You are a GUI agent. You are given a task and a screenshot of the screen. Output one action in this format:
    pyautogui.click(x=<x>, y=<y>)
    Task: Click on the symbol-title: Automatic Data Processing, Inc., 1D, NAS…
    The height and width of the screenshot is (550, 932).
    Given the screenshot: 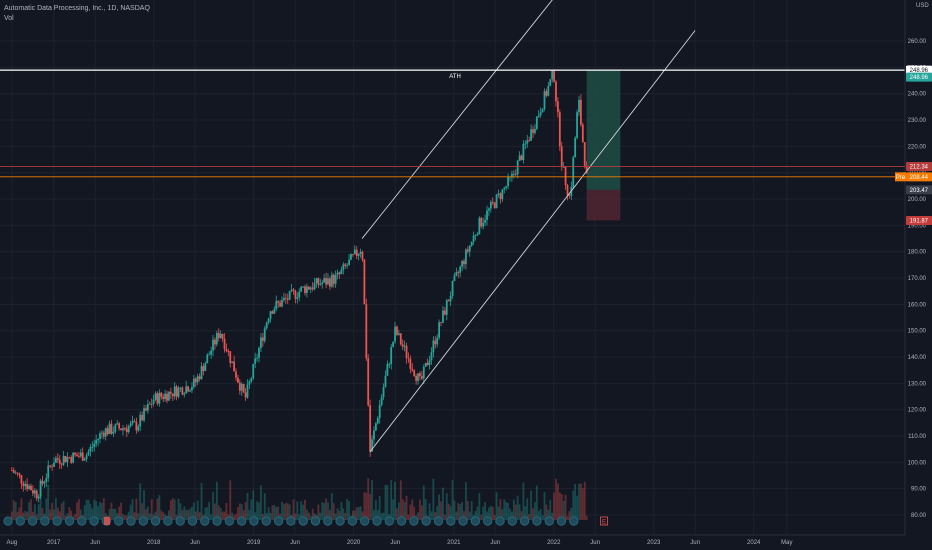 What is the action you would take?
    pyautogui.click(x=77, y=8)
    